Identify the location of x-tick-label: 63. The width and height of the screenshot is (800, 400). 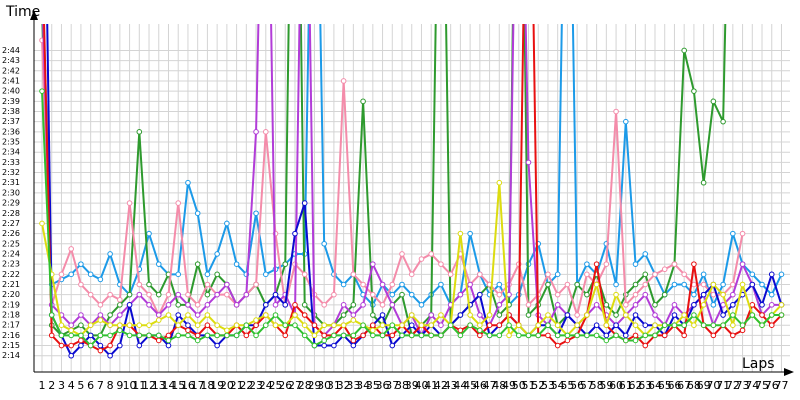
(645, 385).